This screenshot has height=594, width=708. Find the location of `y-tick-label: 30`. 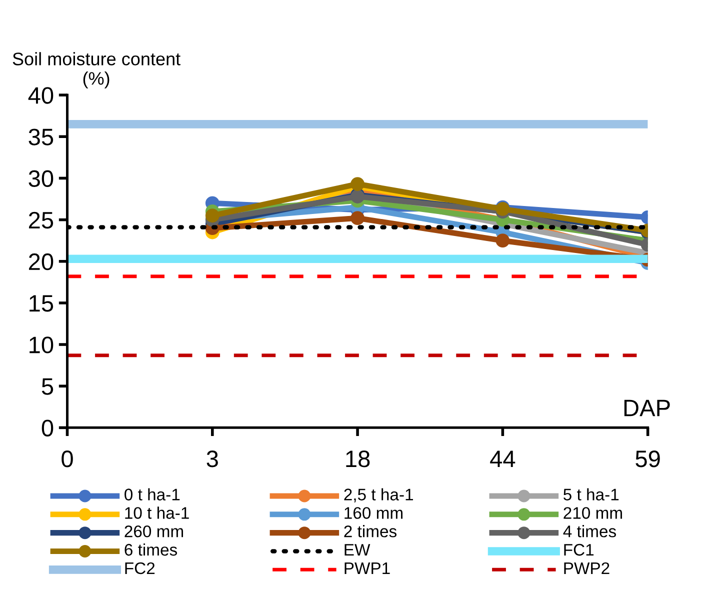

y-tick-label: 30 is located at coordinates (41, 178).